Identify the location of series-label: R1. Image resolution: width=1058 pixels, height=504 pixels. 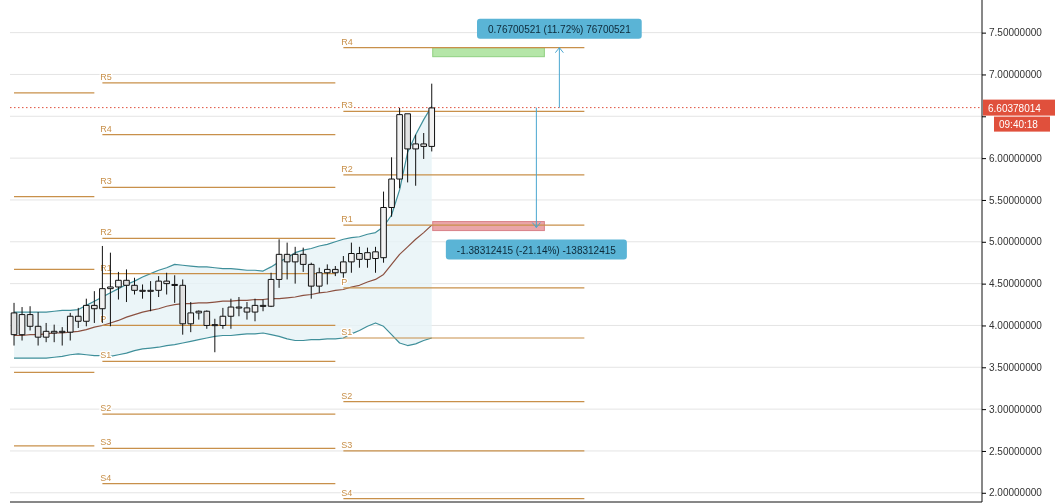
(347, 219).